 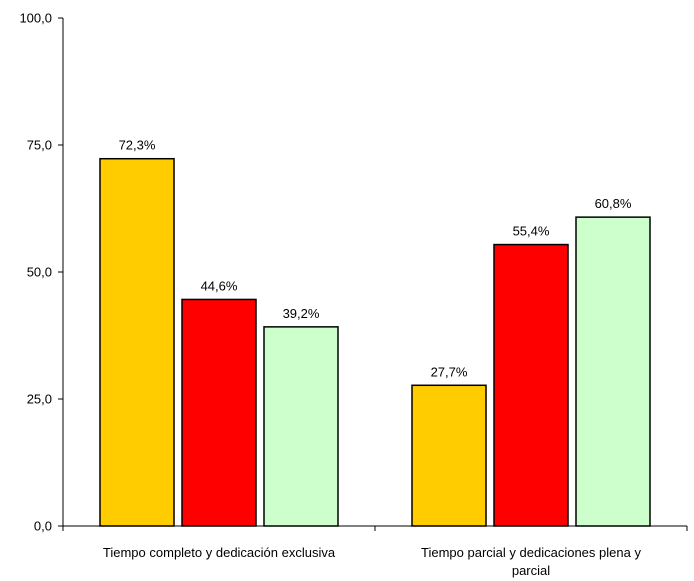 What do you see at coordinates (301, 313) in the screenshot?
I see `bar-value-label: 39,2%` at bounding box center [301, 313].